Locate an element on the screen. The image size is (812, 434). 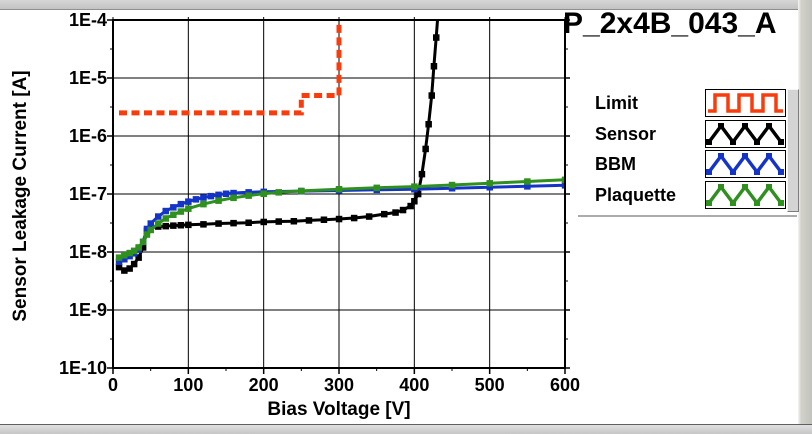
legend-swatch-bbm is located at coordinates (745, 164).